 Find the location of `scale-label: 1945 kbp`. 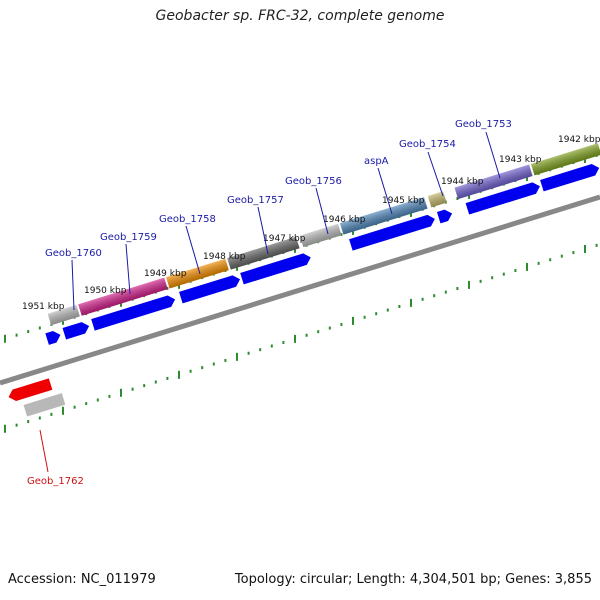

scale-label: 1945 kbp is located at coordinates (403, 201).